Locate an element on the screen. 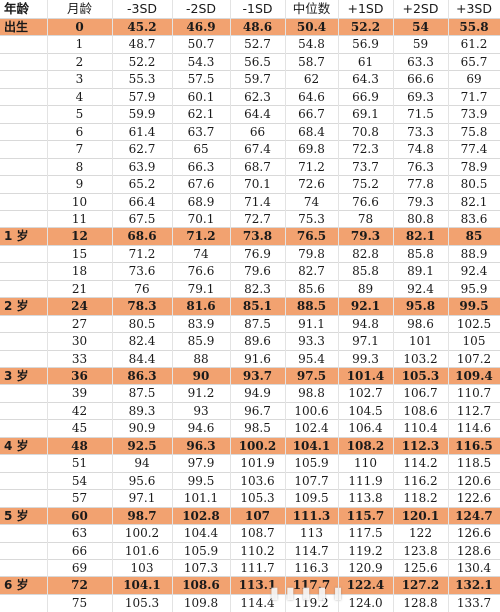  cell-median: 102.4 is located at coordinates (311, 428).